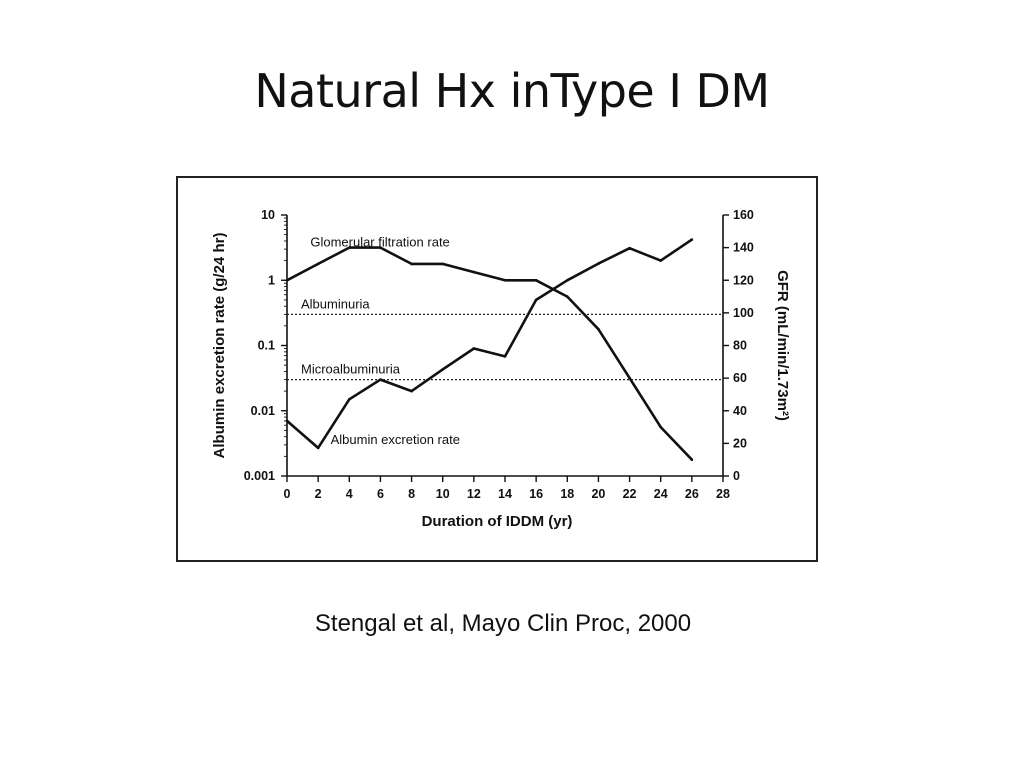 Image resolution: width=1024 pixels, height=768 pixels. What do you see at coordinates (503, 623) in the screenshot?
I see `citation: Stengal et al, Mayo Clin Proc, 2000` at bounding box center [503, 623].